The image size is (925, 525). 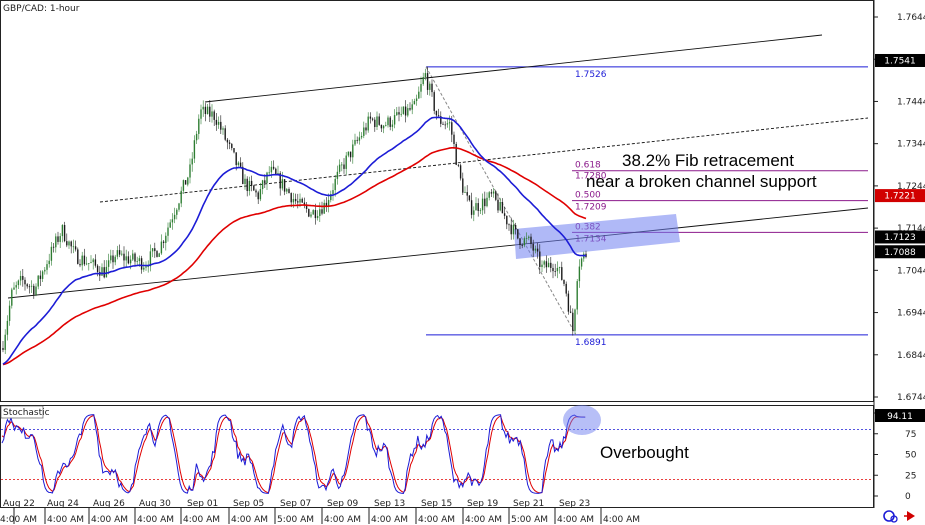 I want to click on price-tick-label: 1.7444, so click(x=911, y=102).